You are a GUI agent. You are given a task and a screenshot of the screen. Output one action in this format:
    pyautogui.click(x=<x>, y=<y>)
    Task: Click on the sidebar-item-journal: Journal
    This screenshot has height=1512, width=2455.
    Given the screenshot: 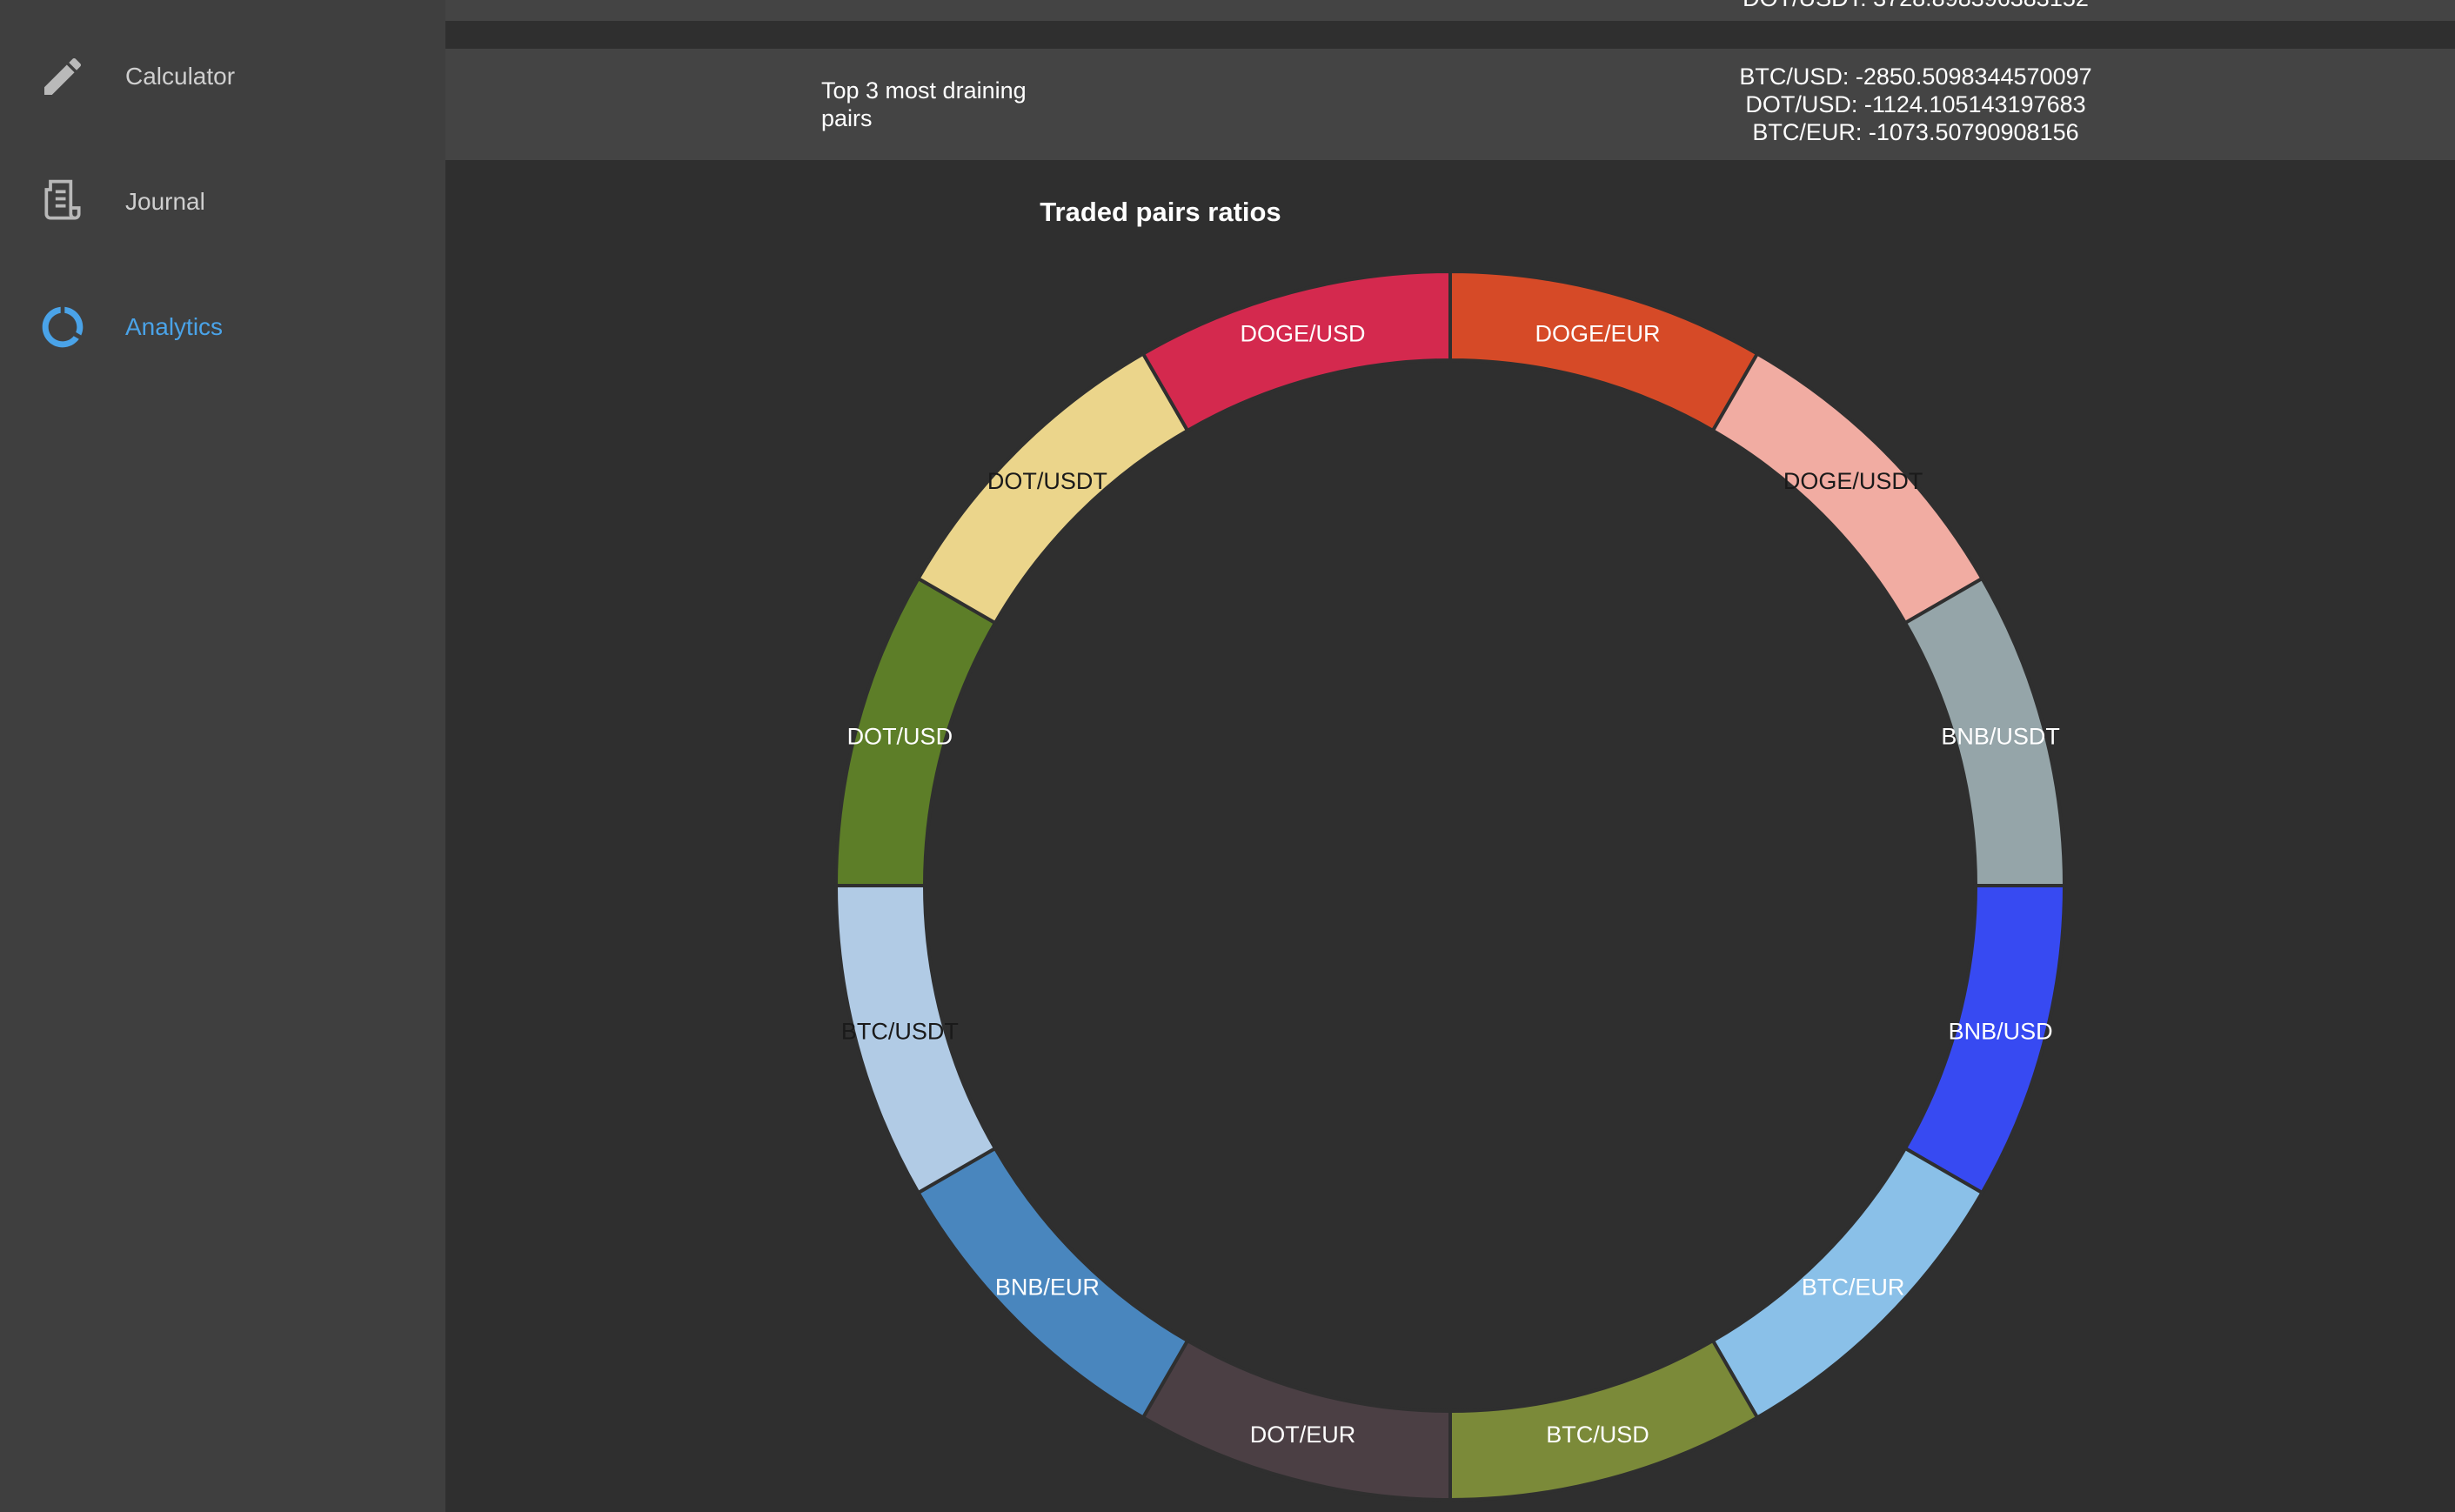 What is the action you would take?
    pyautogui.click(x=222, y=202)
    